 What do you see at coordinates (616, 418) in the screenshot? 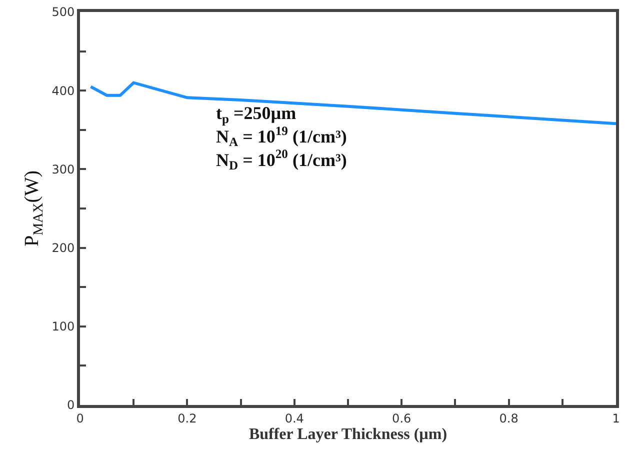
I see `x-tick-label: 1` at bounding box center [616, 418].